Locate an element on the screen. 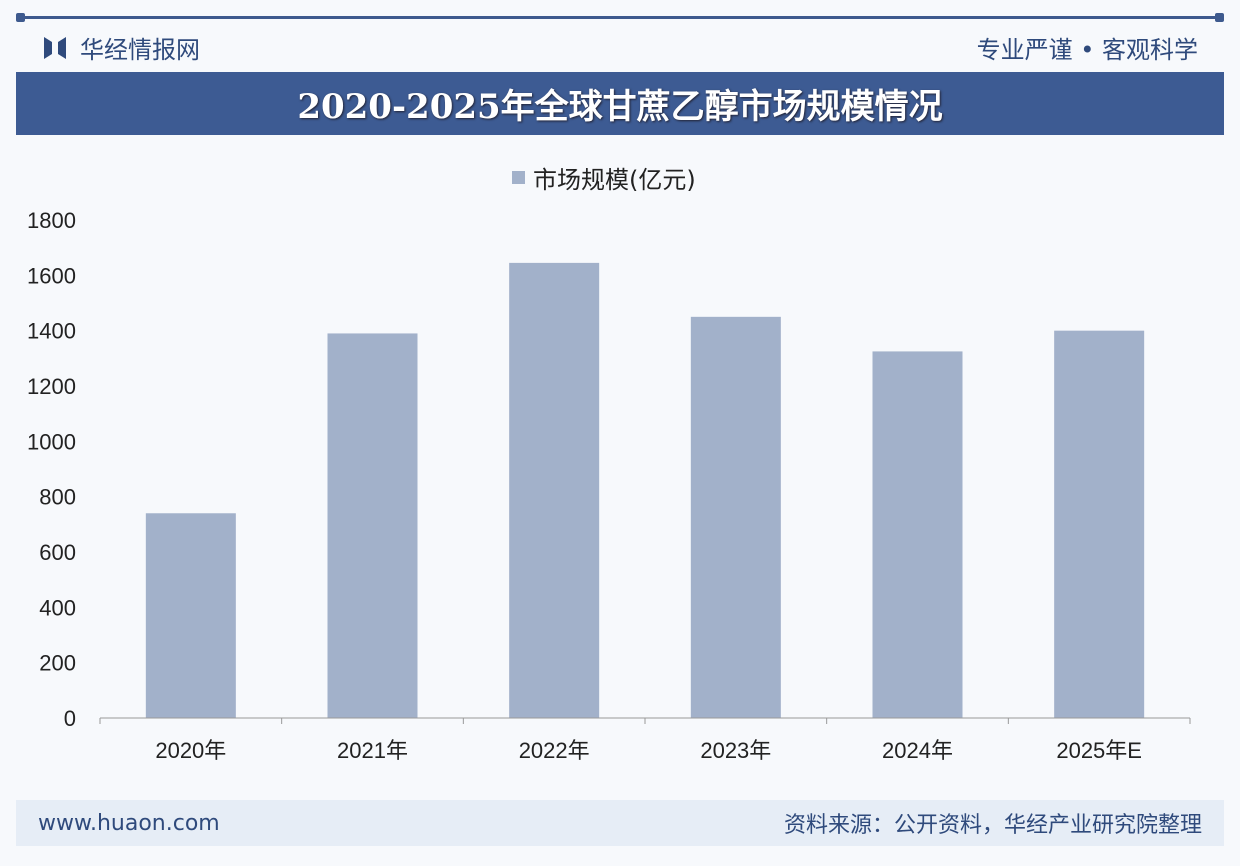 The image size is (1240, 866). y-tick-label: 600 is located at coordinates (57, 552).